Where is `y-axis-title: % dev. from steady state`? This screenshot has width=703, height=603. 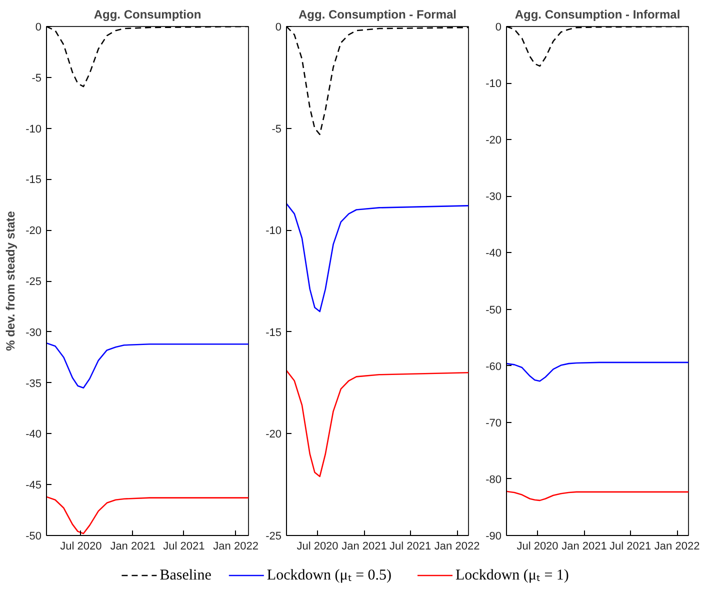 y-axis-title: % dev. from steady state is located at coordinates (11, 280).